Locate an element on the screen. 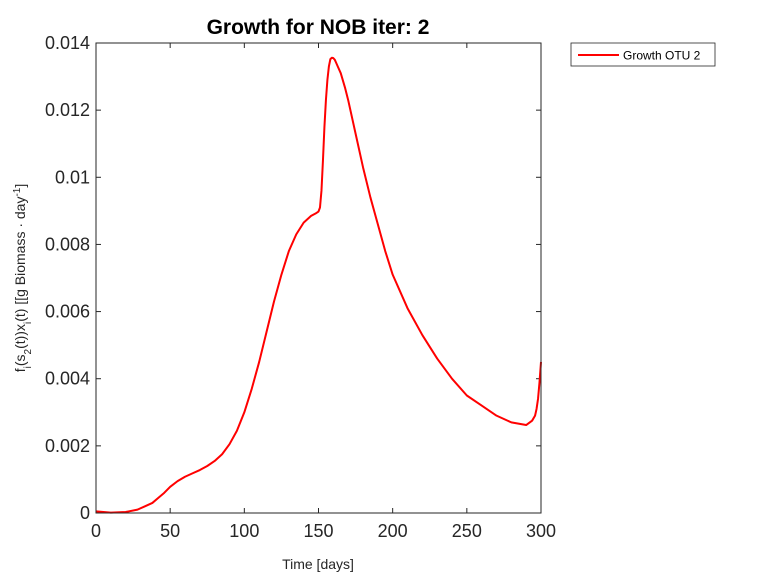  legend-box is located at coordinates (643, 54).